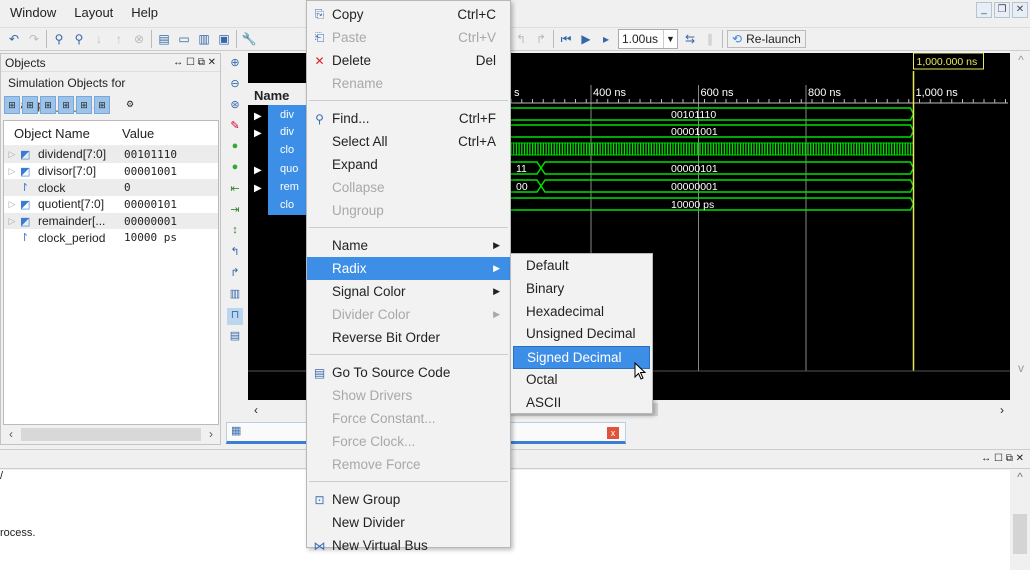 The image size is (1030, 570). Describe the element at coordinates (145, 12) in the screenshot. I see `menu-help: Help` at that location.